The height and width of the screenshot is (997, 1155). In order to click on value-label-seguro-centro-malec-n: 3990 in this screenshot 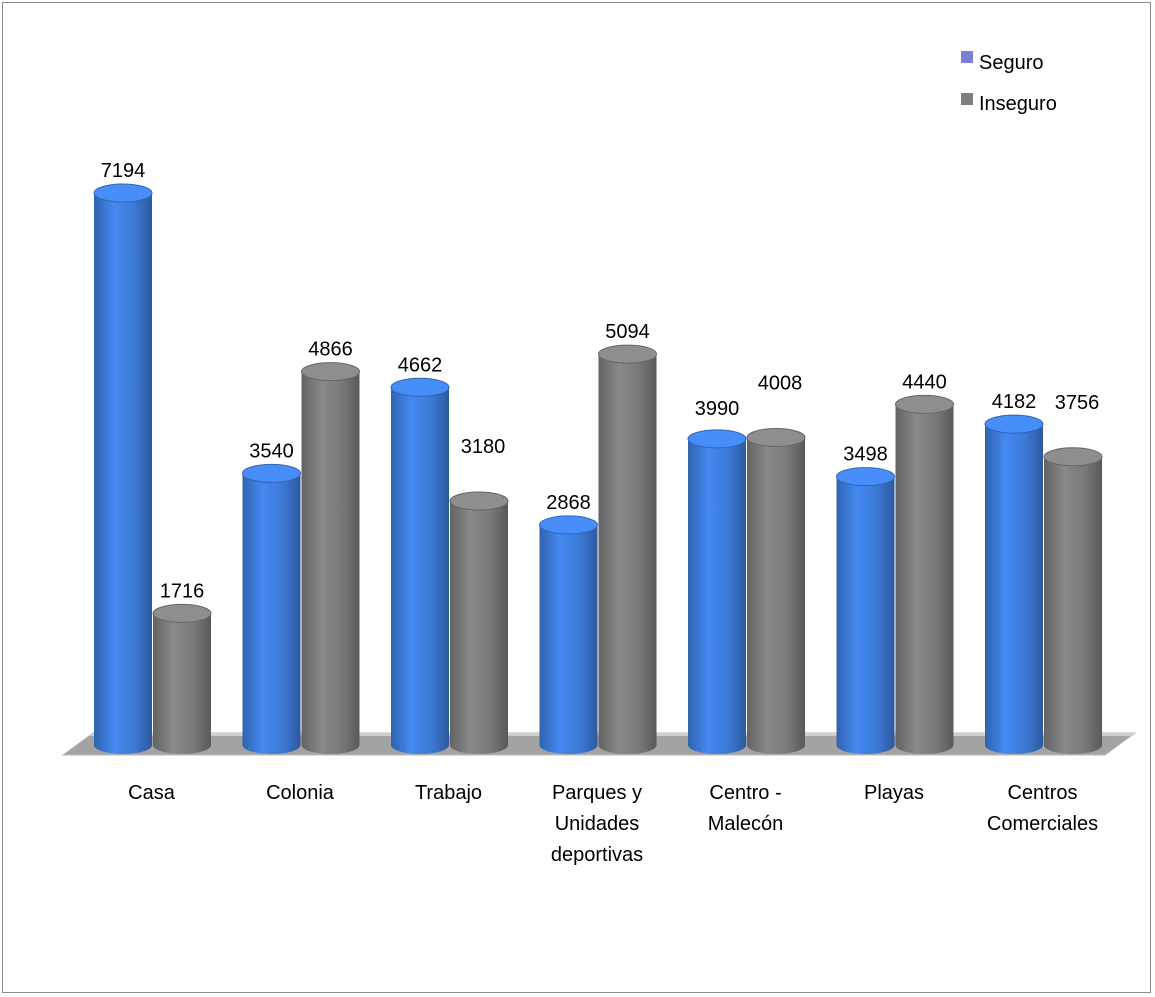, I will do `click(717, 409)`.